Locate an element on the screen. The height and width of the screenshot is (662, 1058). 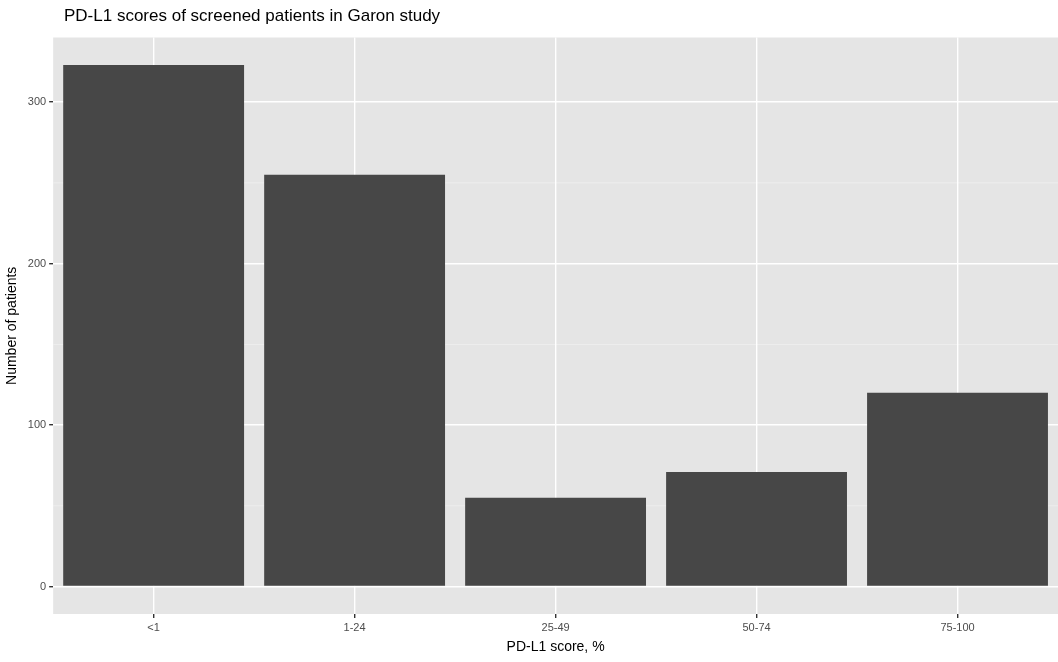
y-tick-label: 0 is located at coordinates (43, 585).